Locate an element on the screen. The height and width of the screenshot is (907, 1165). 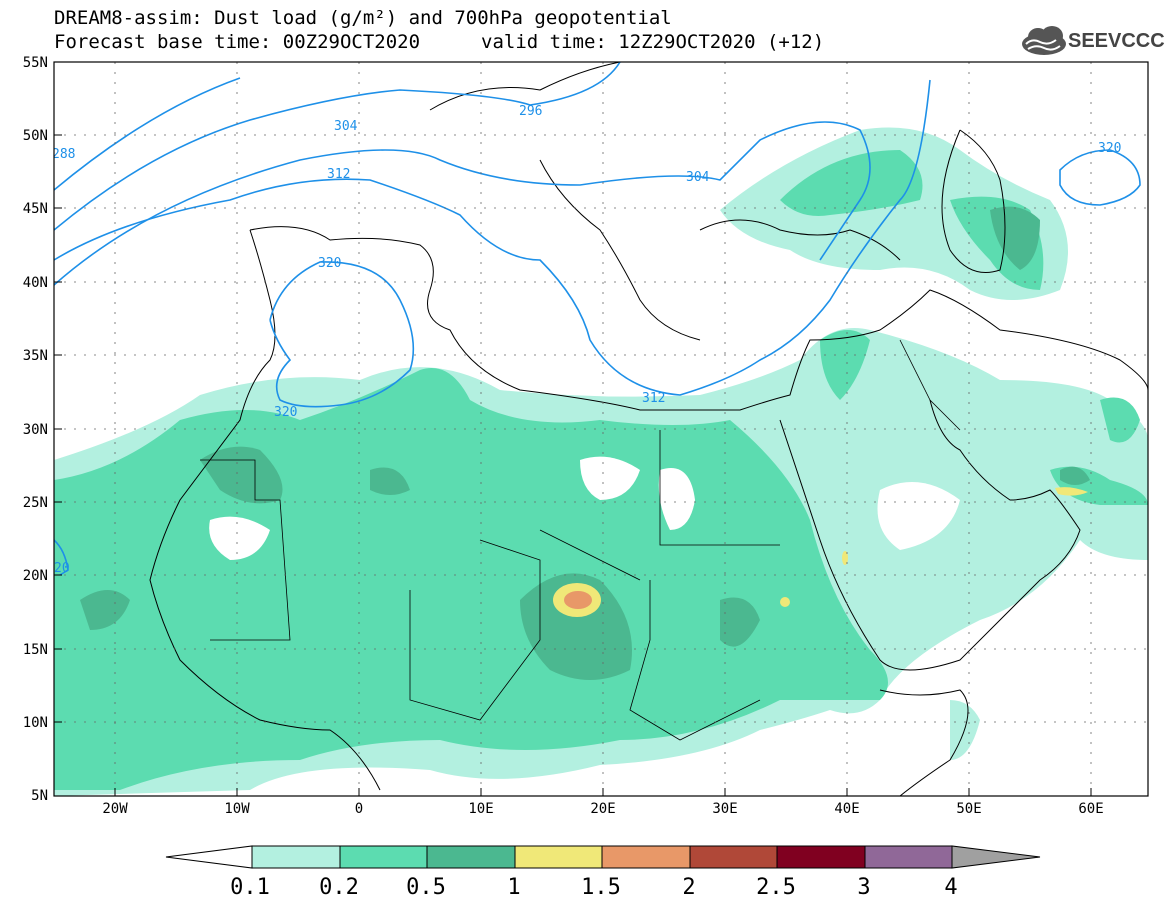
lon-label: 30E is located at coordinates (724, 809).